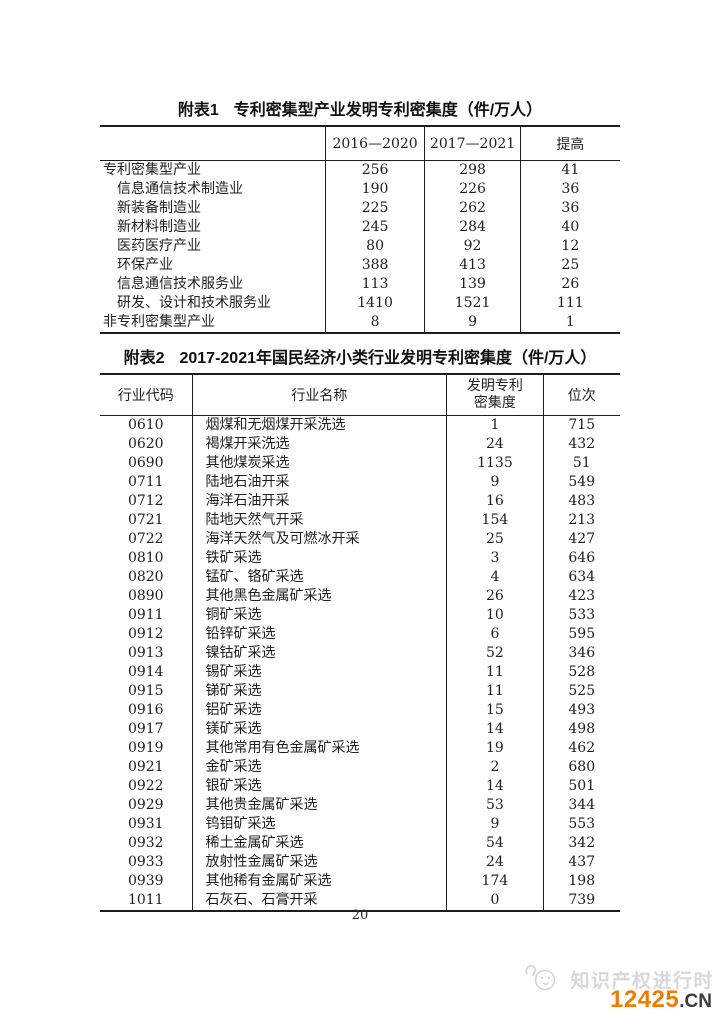 This screenshot has height=1018, width=720. What do you see at coordinates (495, 805) in the screenshot?
I see `patent-density-value: 53` at bounding box center [495, 805].